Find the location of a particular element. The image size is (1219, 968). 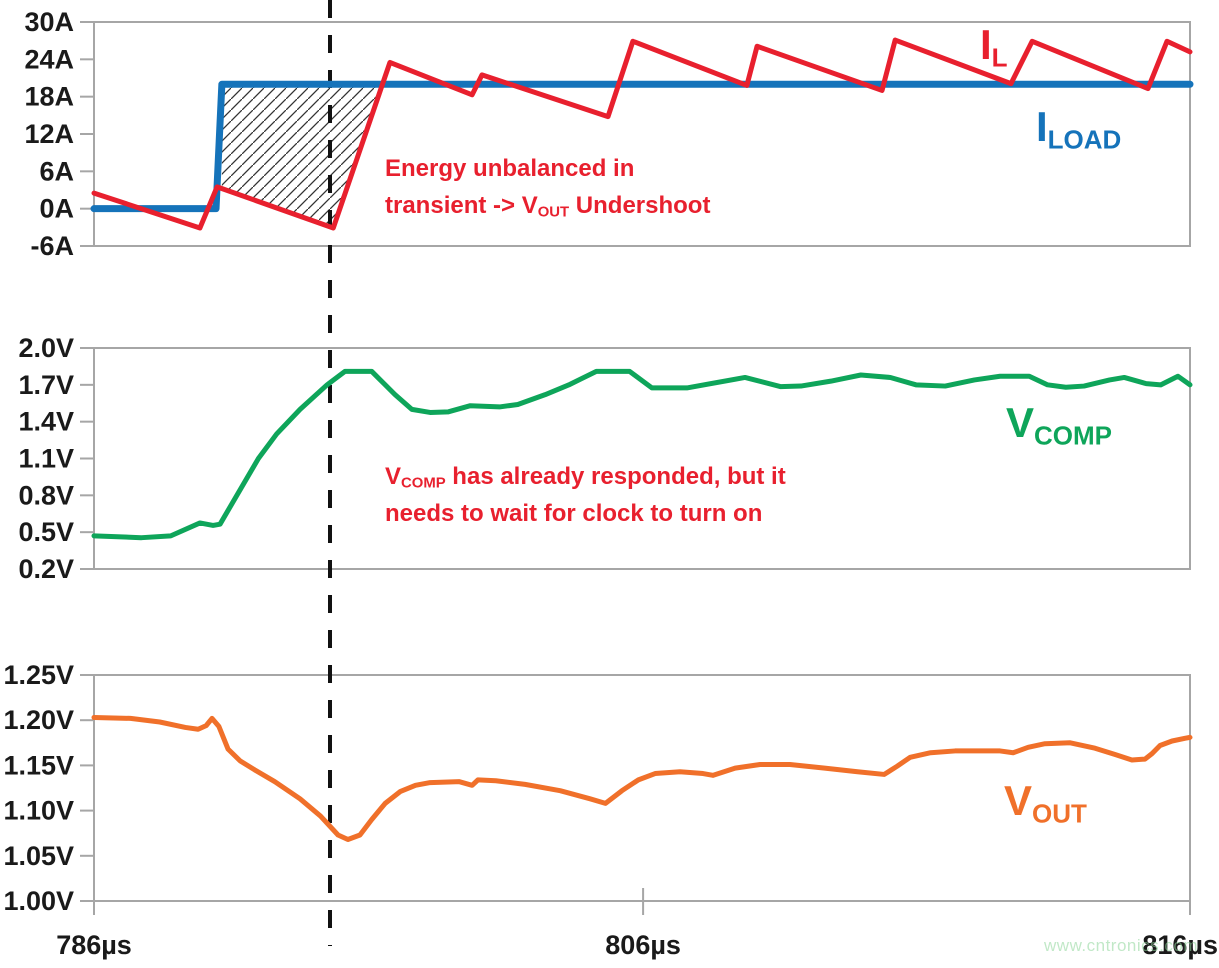

y-tick-label: 1.25V is located at coordinates (38, 675).